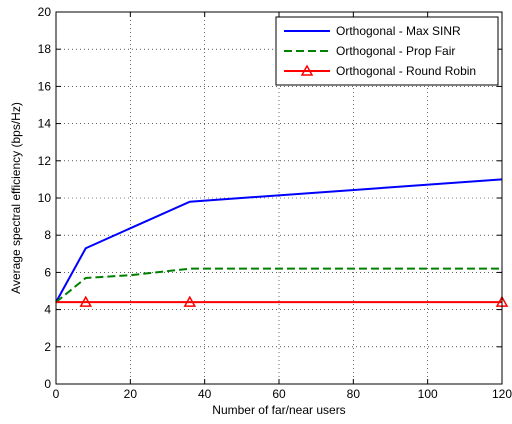 The height and width of the screenshot is (424, 512). Describe the element at coordinates (279, 394) in the screenshot. I see `x-tick-label: 60` at that location.